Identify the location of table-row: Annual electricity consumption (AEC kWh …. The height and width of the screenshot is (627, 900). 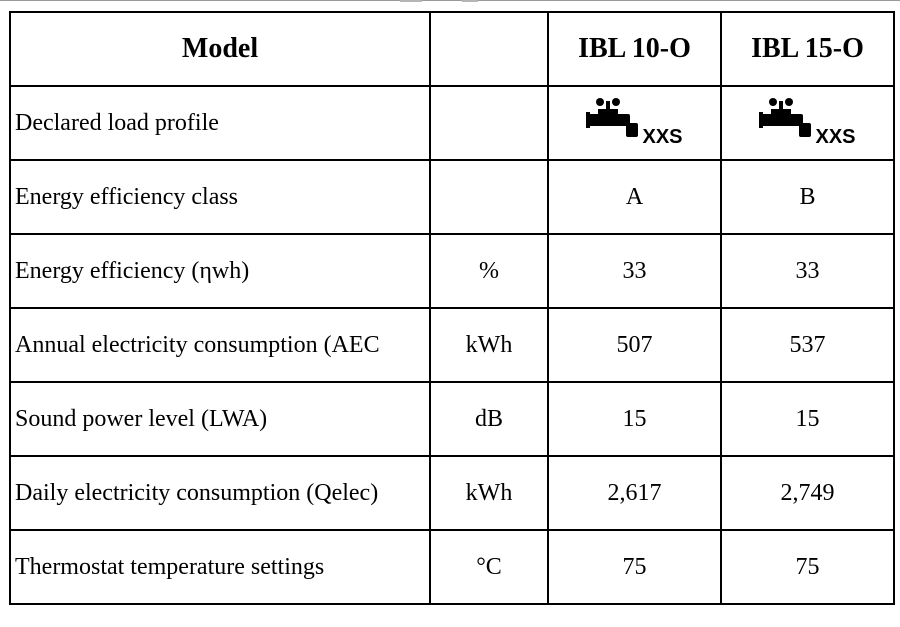
(452, 345).